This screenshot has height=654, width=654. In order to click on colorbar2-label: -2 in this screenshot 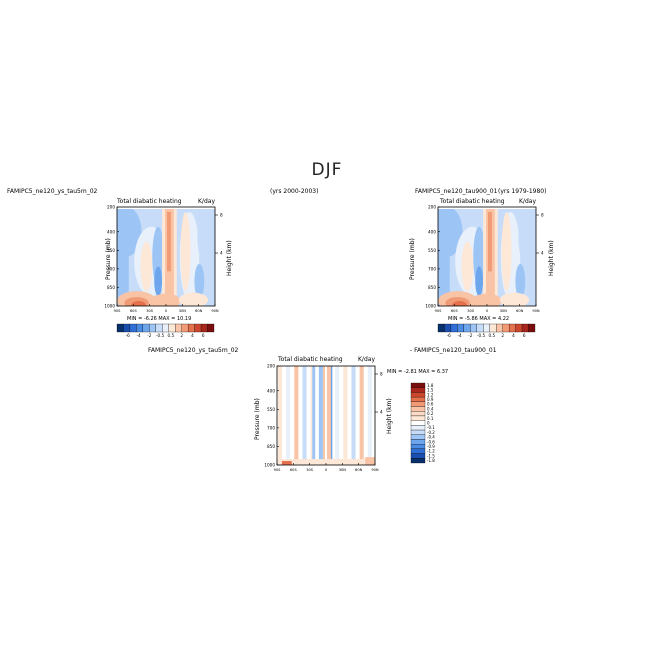, I will do `click(470, 335)`.